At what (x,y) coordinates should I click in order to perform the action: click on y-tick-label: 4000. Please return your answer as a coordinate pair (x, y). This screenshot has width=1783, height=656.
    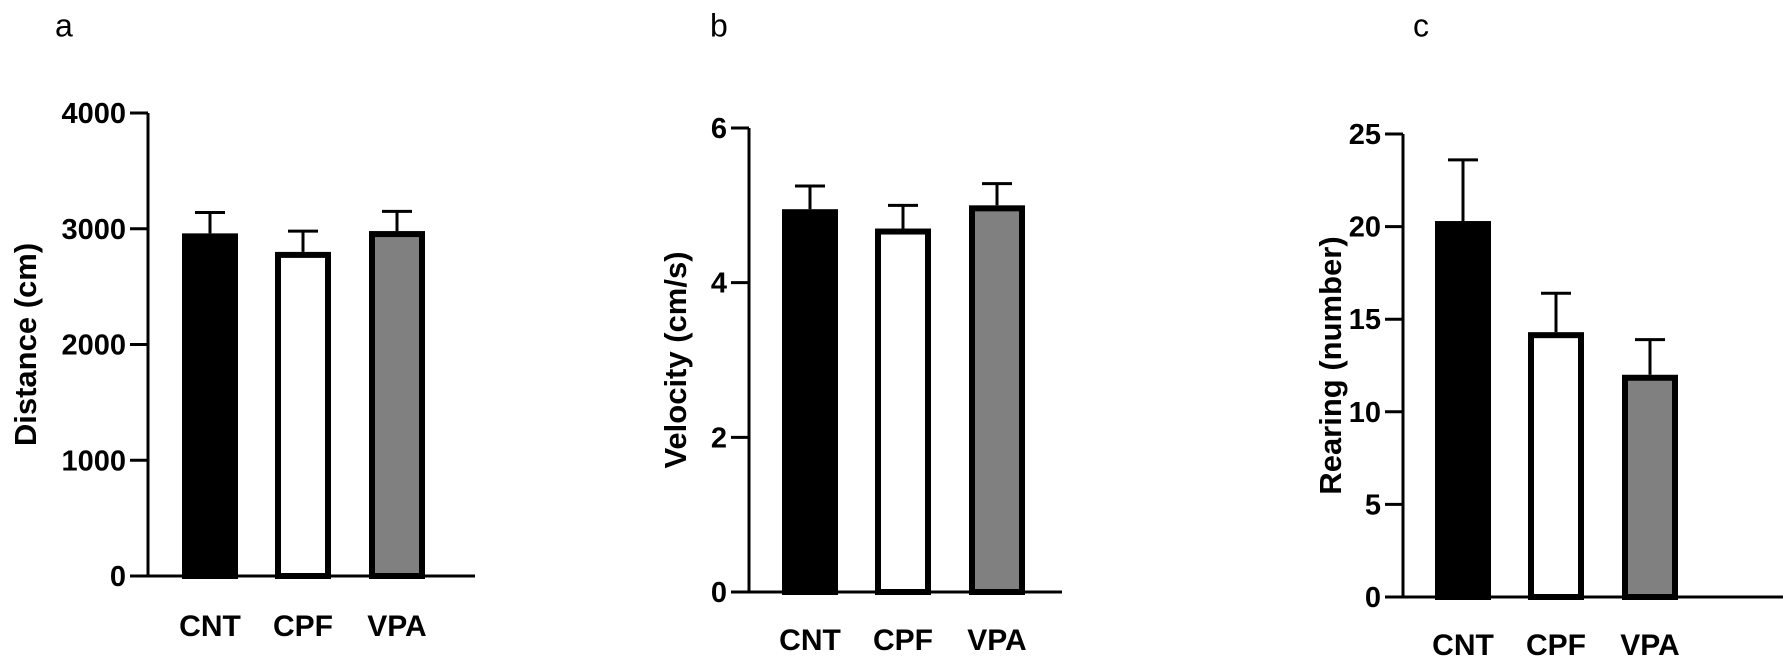
    Looking at the image, I should click on (93, 114).